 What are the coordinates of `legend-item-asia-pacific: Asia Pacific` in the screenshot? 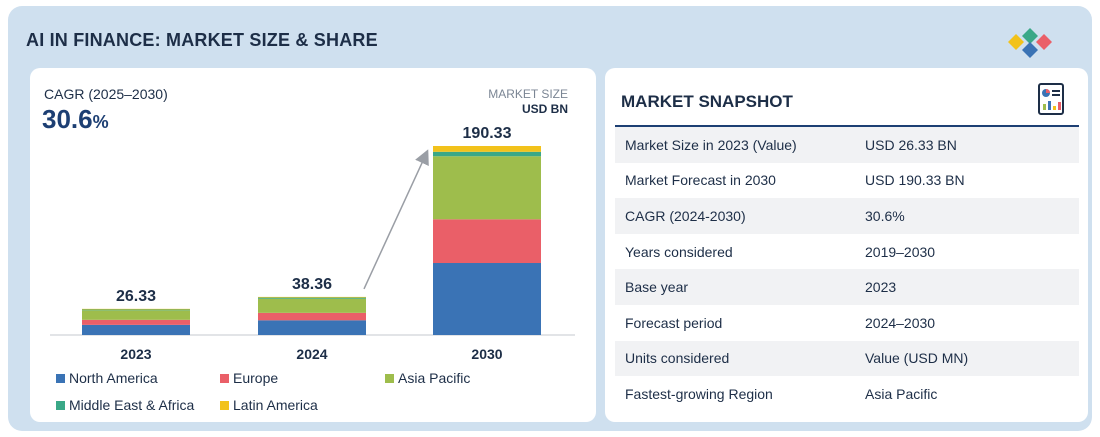 It's located at (427, 378).